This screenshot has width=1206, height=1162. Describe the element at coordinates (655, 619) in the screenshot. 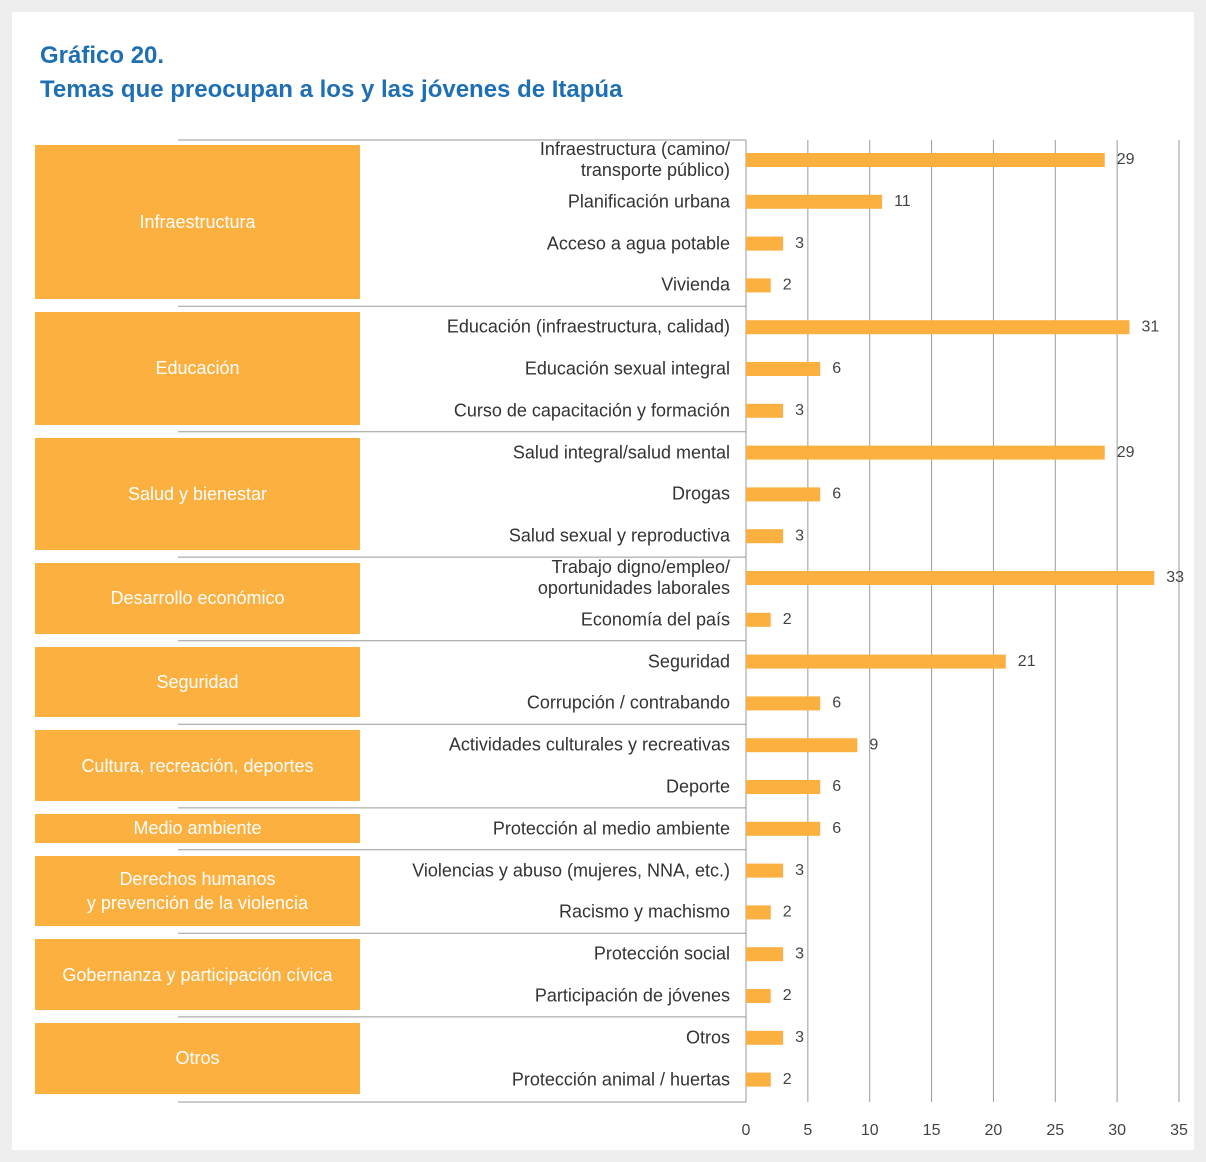

I see `category-label: Economía del país` at that location.